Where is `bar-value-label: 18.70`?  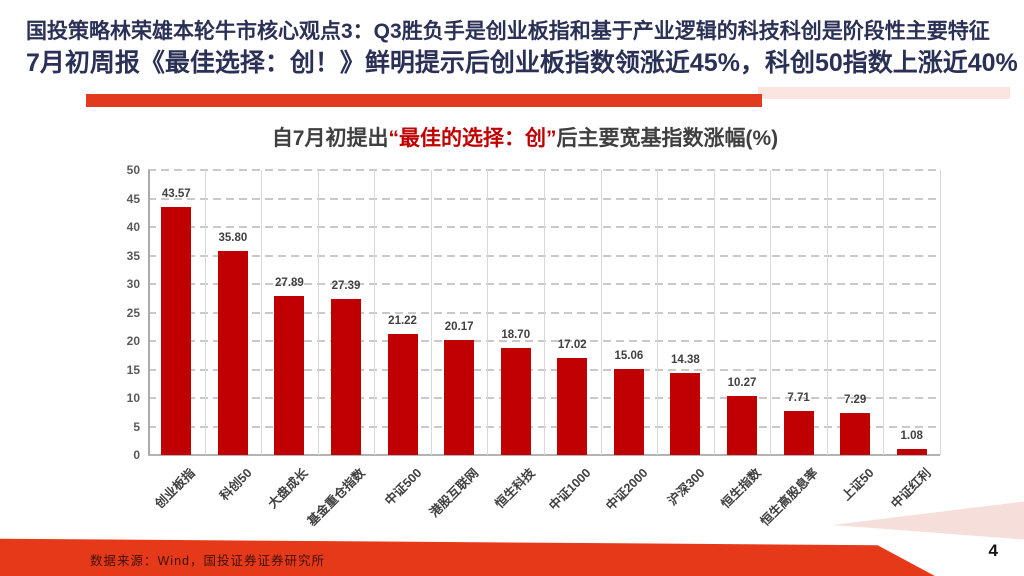 bar-value-label: 18.70 is located at coordinates (516, 335).